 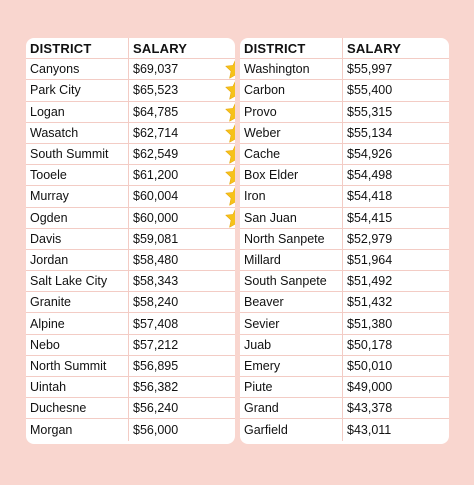 I want to click on salary-cell: $51,964, so click(x=370, y=259).